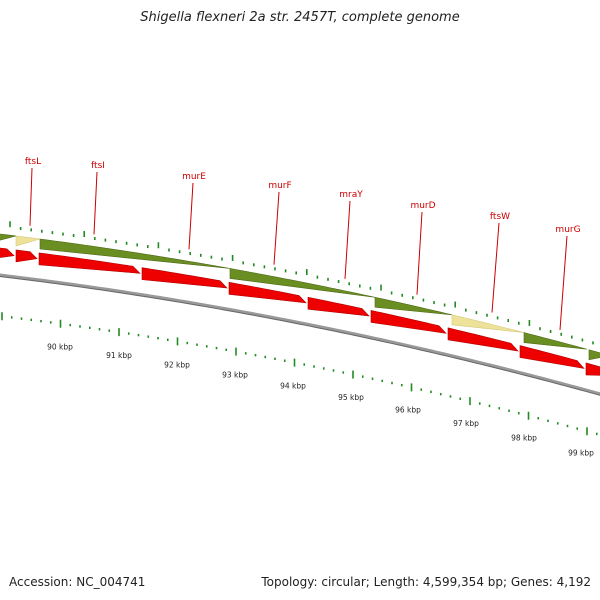 The image size is (600, 600). Describe the element at coordinates (408, 410) in the screenshot. I see `kbp-label: 96 kbp` at that location.